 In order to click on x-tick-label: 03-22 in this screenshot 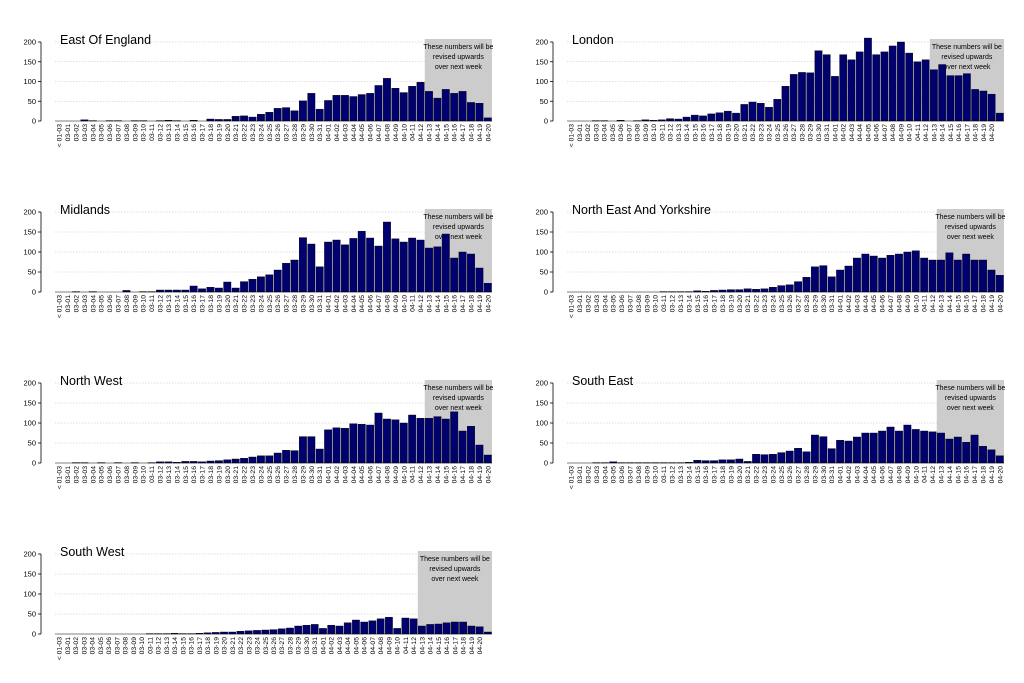, I will do `click(245, 133)`.